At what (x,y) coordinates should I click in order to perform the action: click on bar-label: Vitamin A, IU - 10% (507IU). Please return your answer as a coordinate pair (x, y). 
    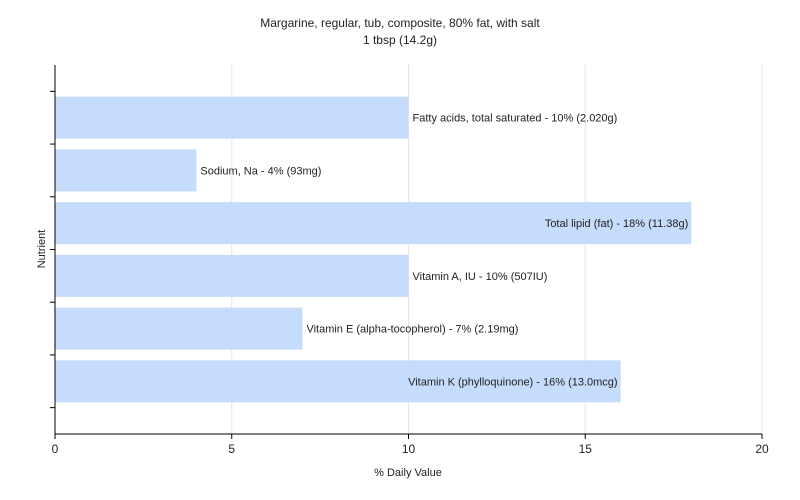
    Looking at the image, I should click on (480, 277).